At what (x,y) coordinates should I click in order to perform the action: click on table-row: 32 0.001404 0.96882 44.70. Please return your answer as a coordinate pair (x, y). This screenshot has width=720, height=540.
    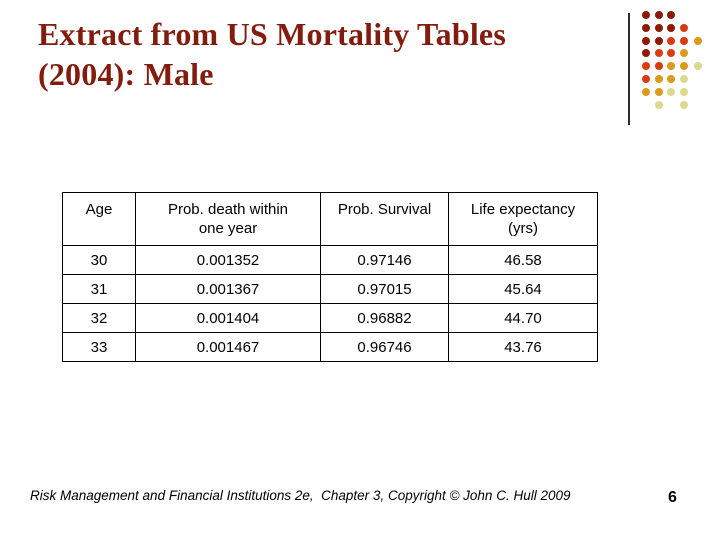
    Looking at the image, I should click on (330, 318).